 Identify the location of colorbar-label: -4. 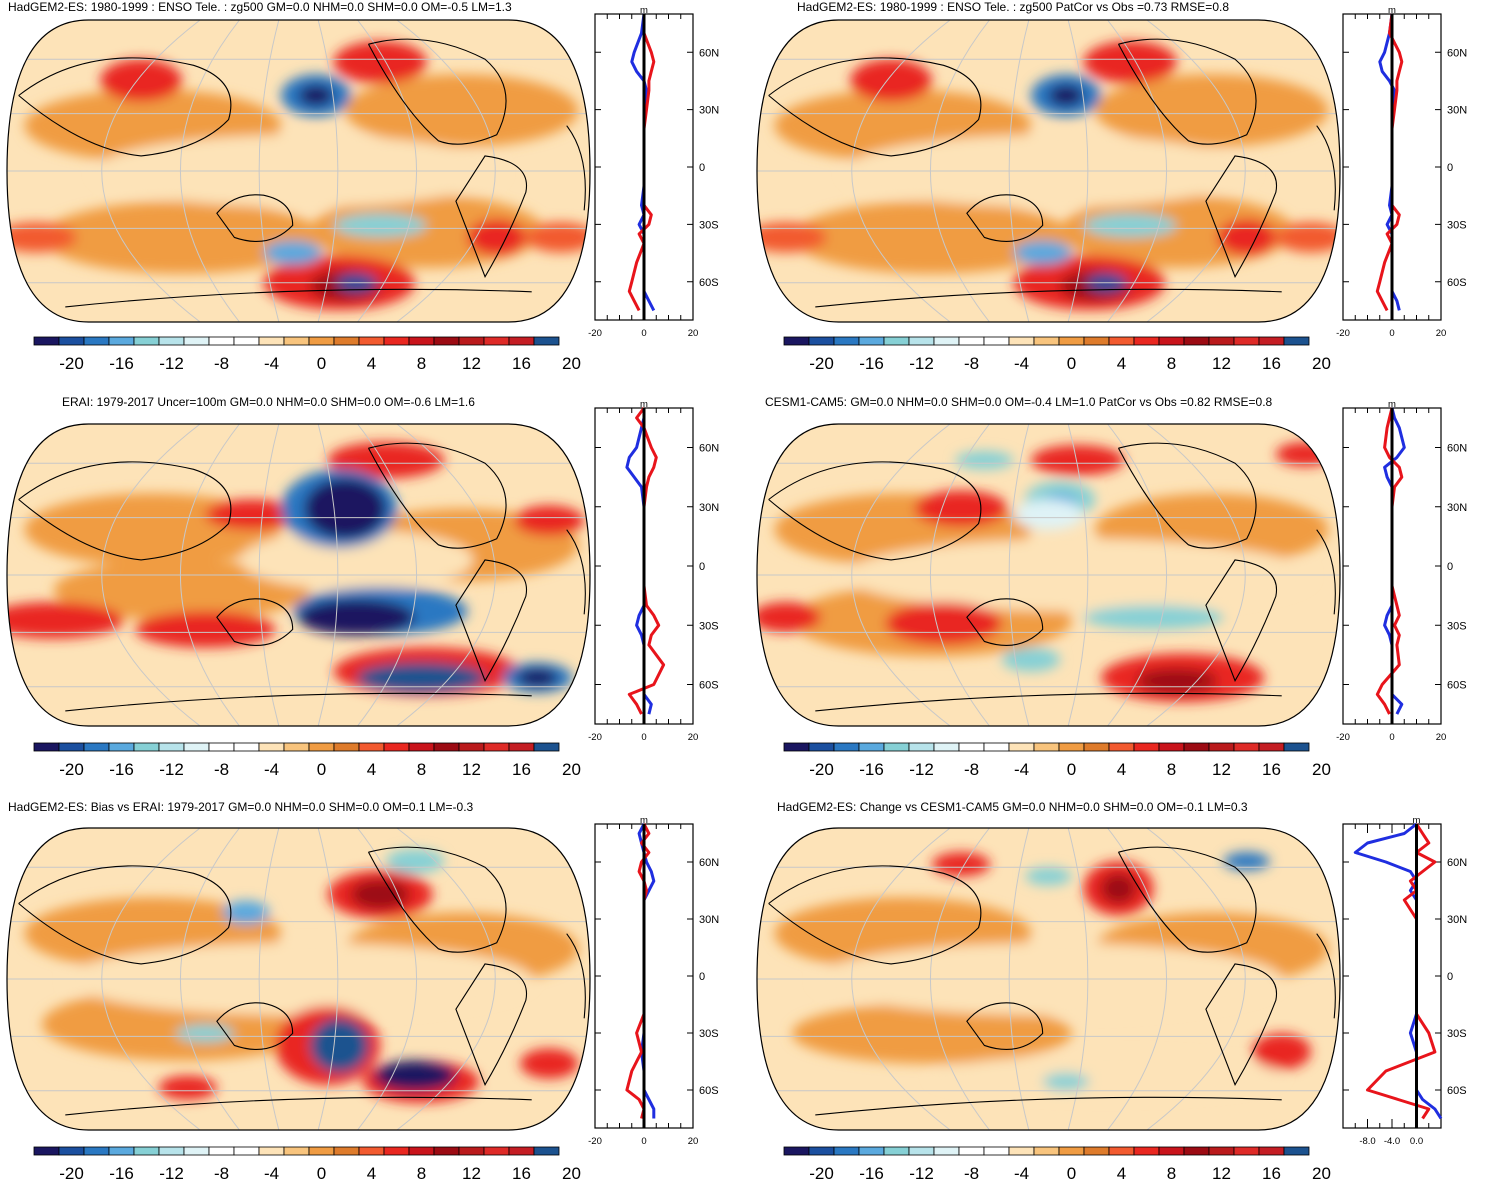
(271, 363).